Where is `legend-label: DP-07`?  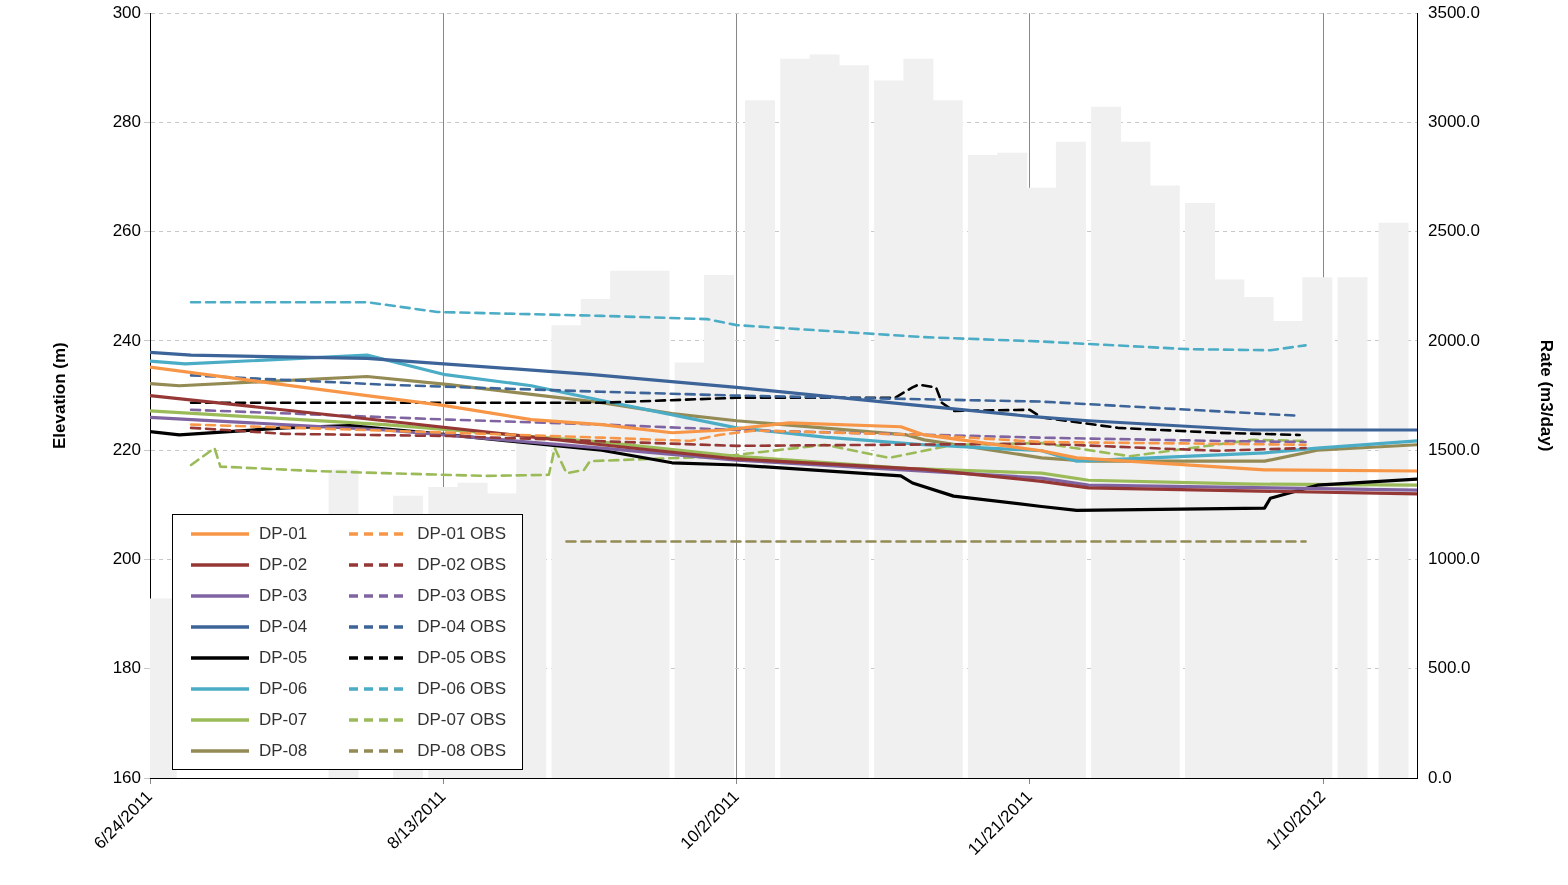 legend-label: DP-07 is located at coordinates (283, 719).